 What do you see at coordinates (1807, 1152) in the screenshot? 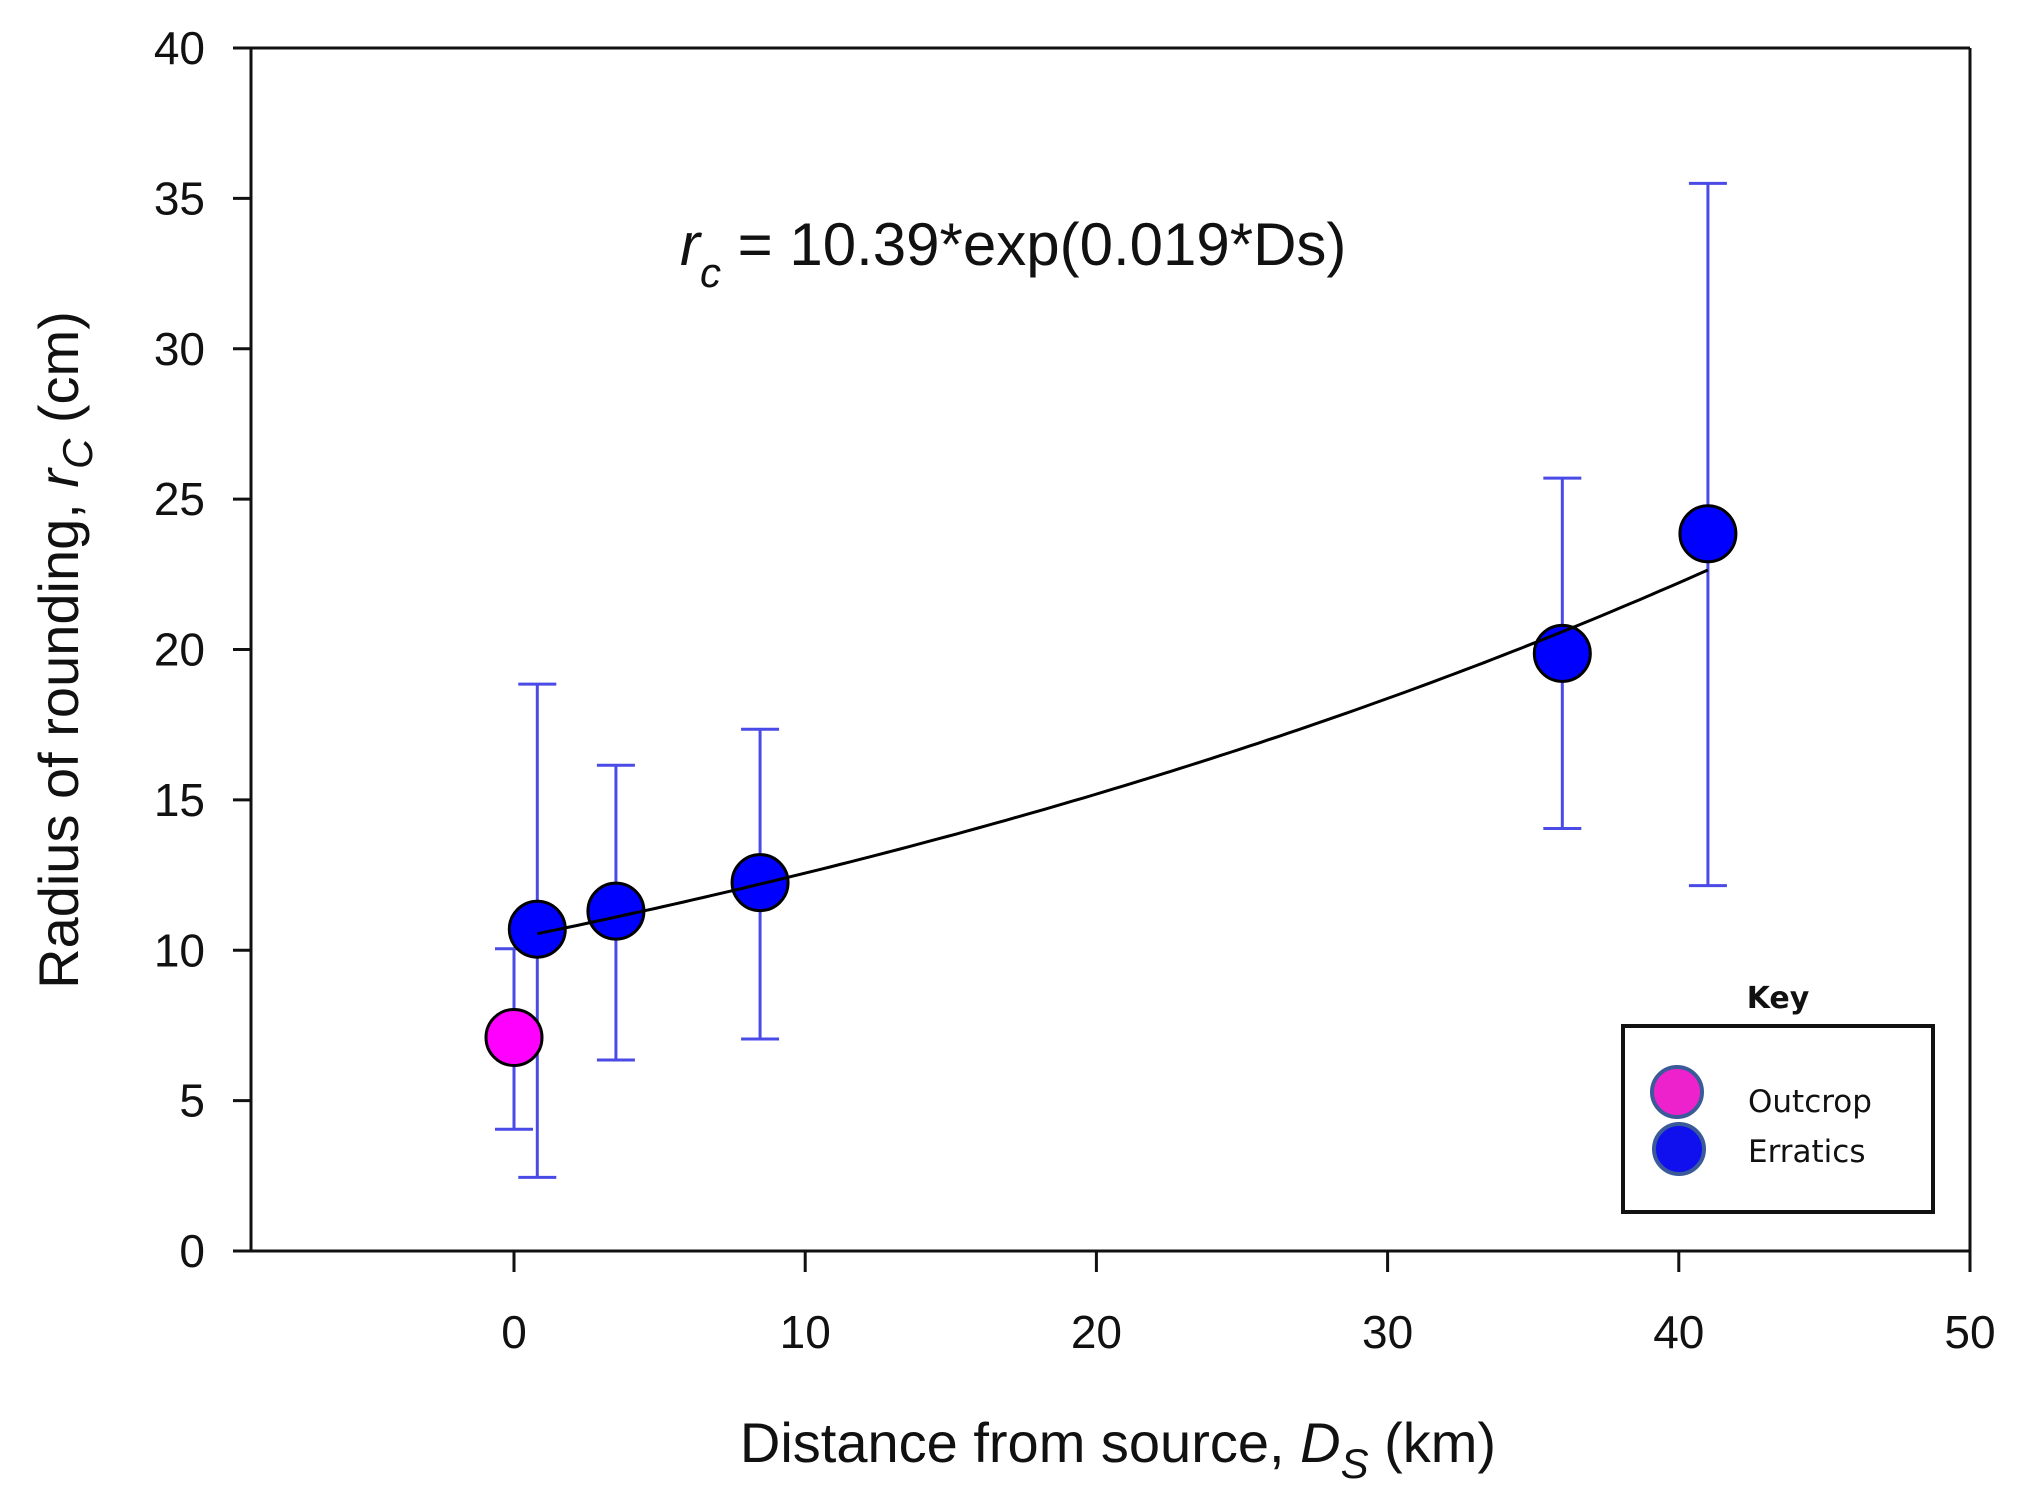
I see `legend-label-erratics: Erratics` at bounding box center [1807, 1152].